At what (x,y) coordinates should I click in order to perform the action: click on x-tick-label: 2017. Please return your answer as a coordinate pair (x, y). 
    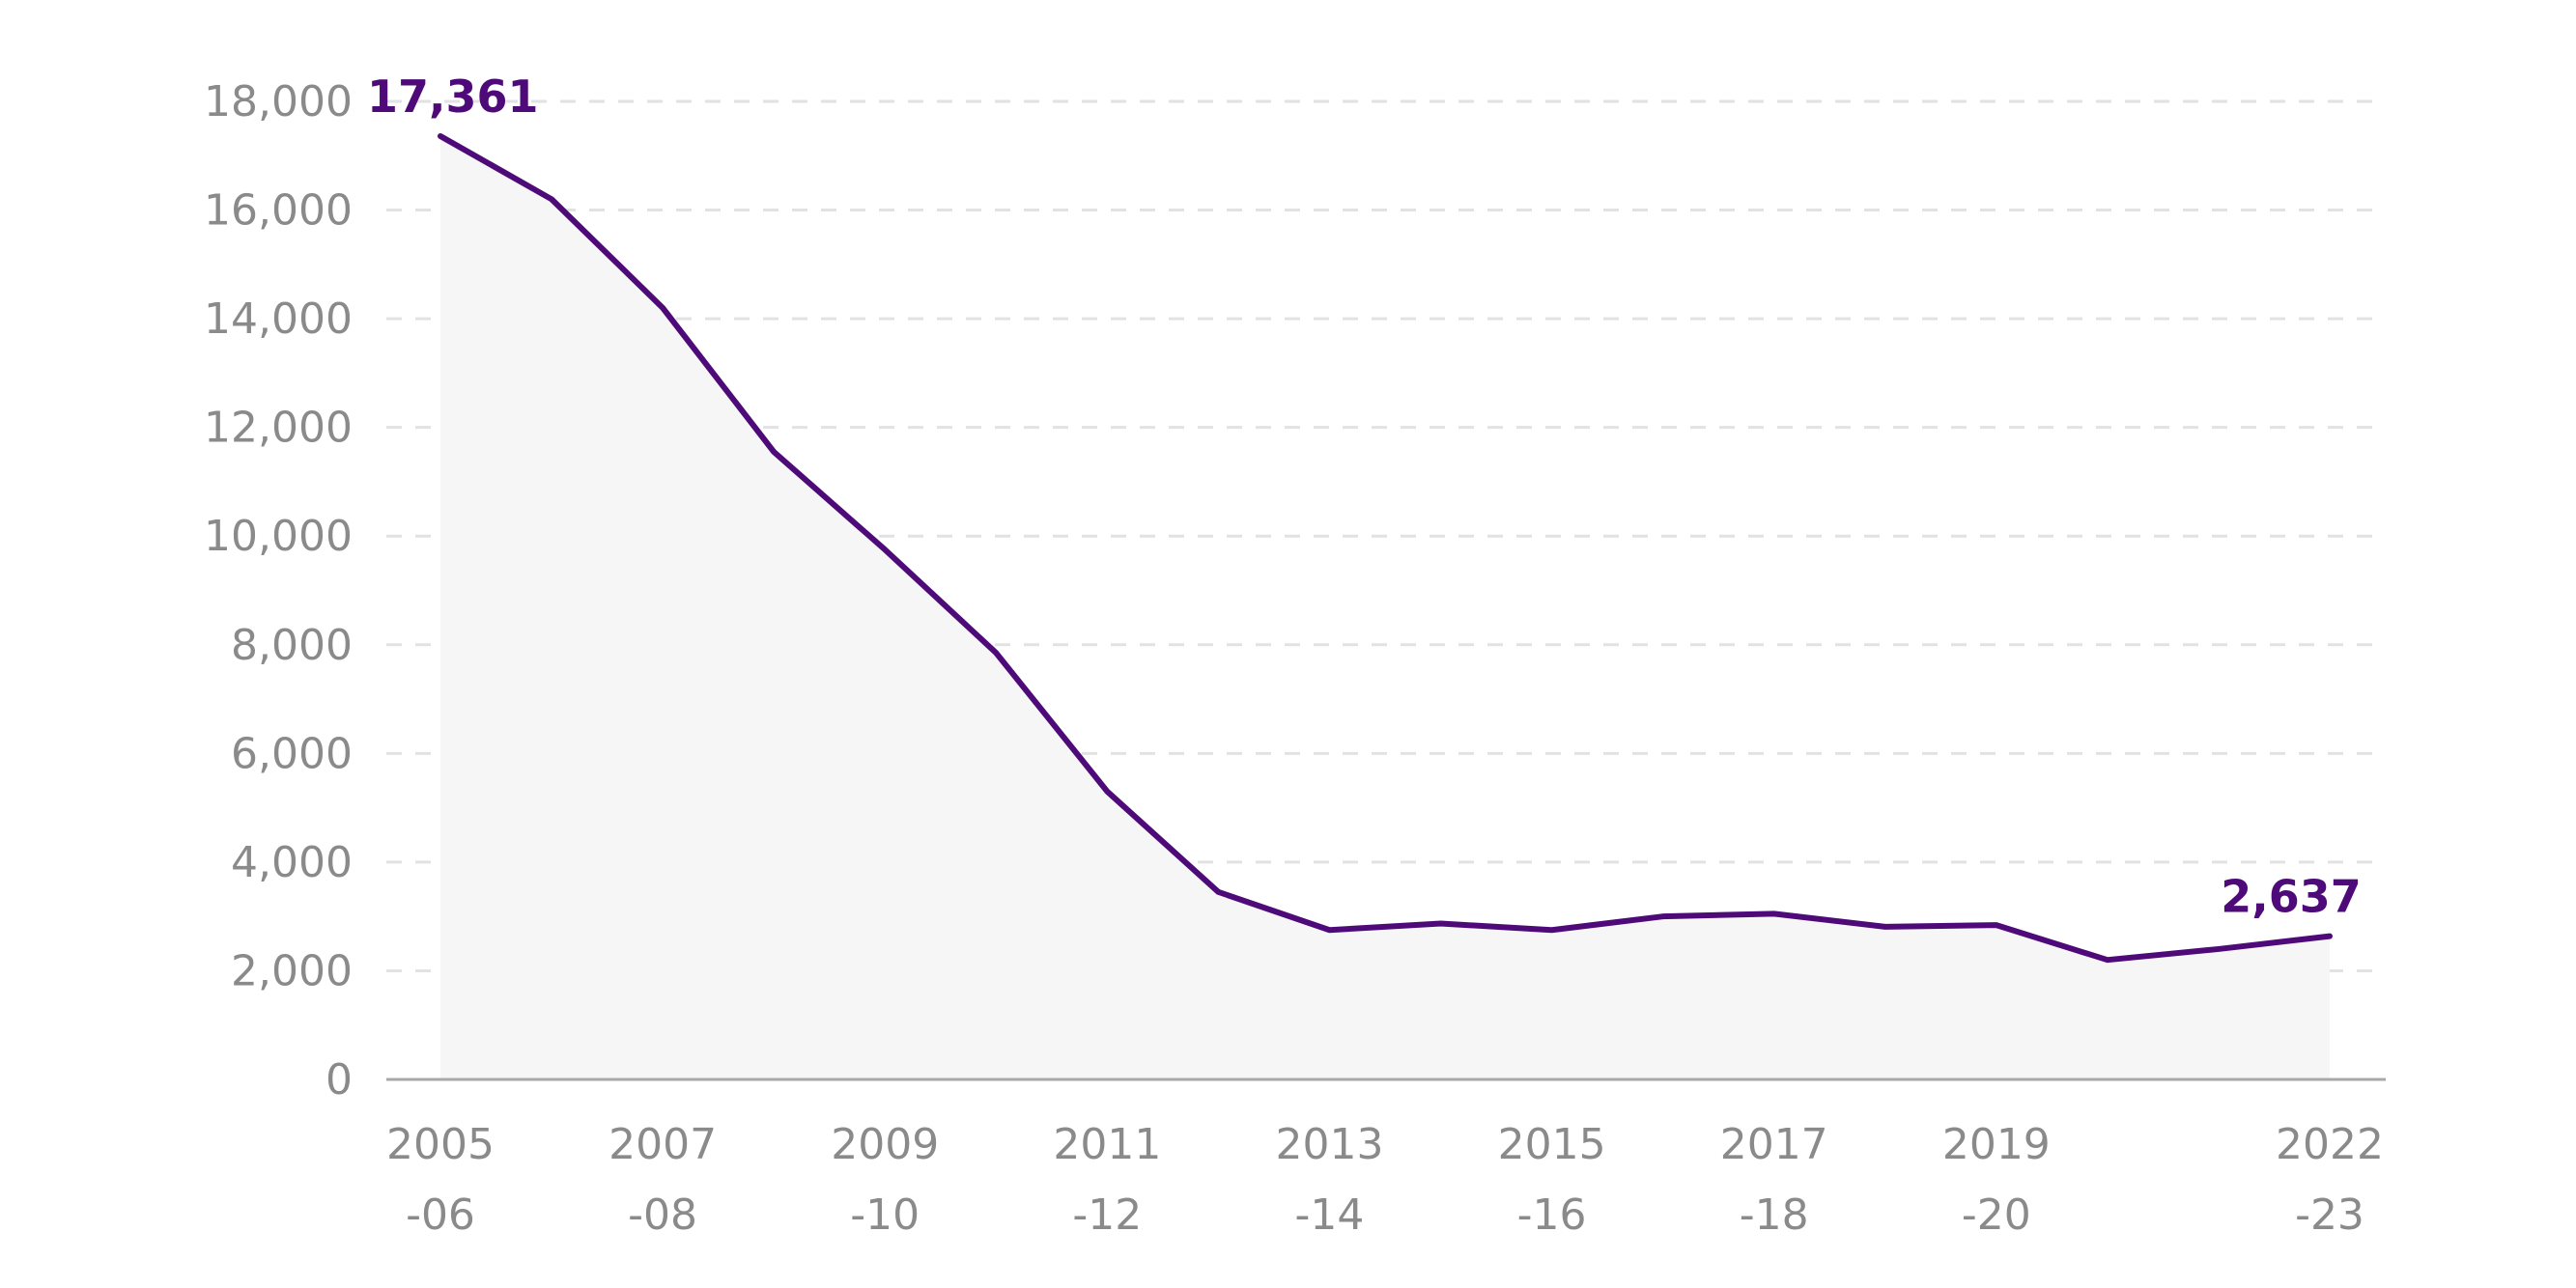
    Looking at the image, I should click on (1774, 1144).